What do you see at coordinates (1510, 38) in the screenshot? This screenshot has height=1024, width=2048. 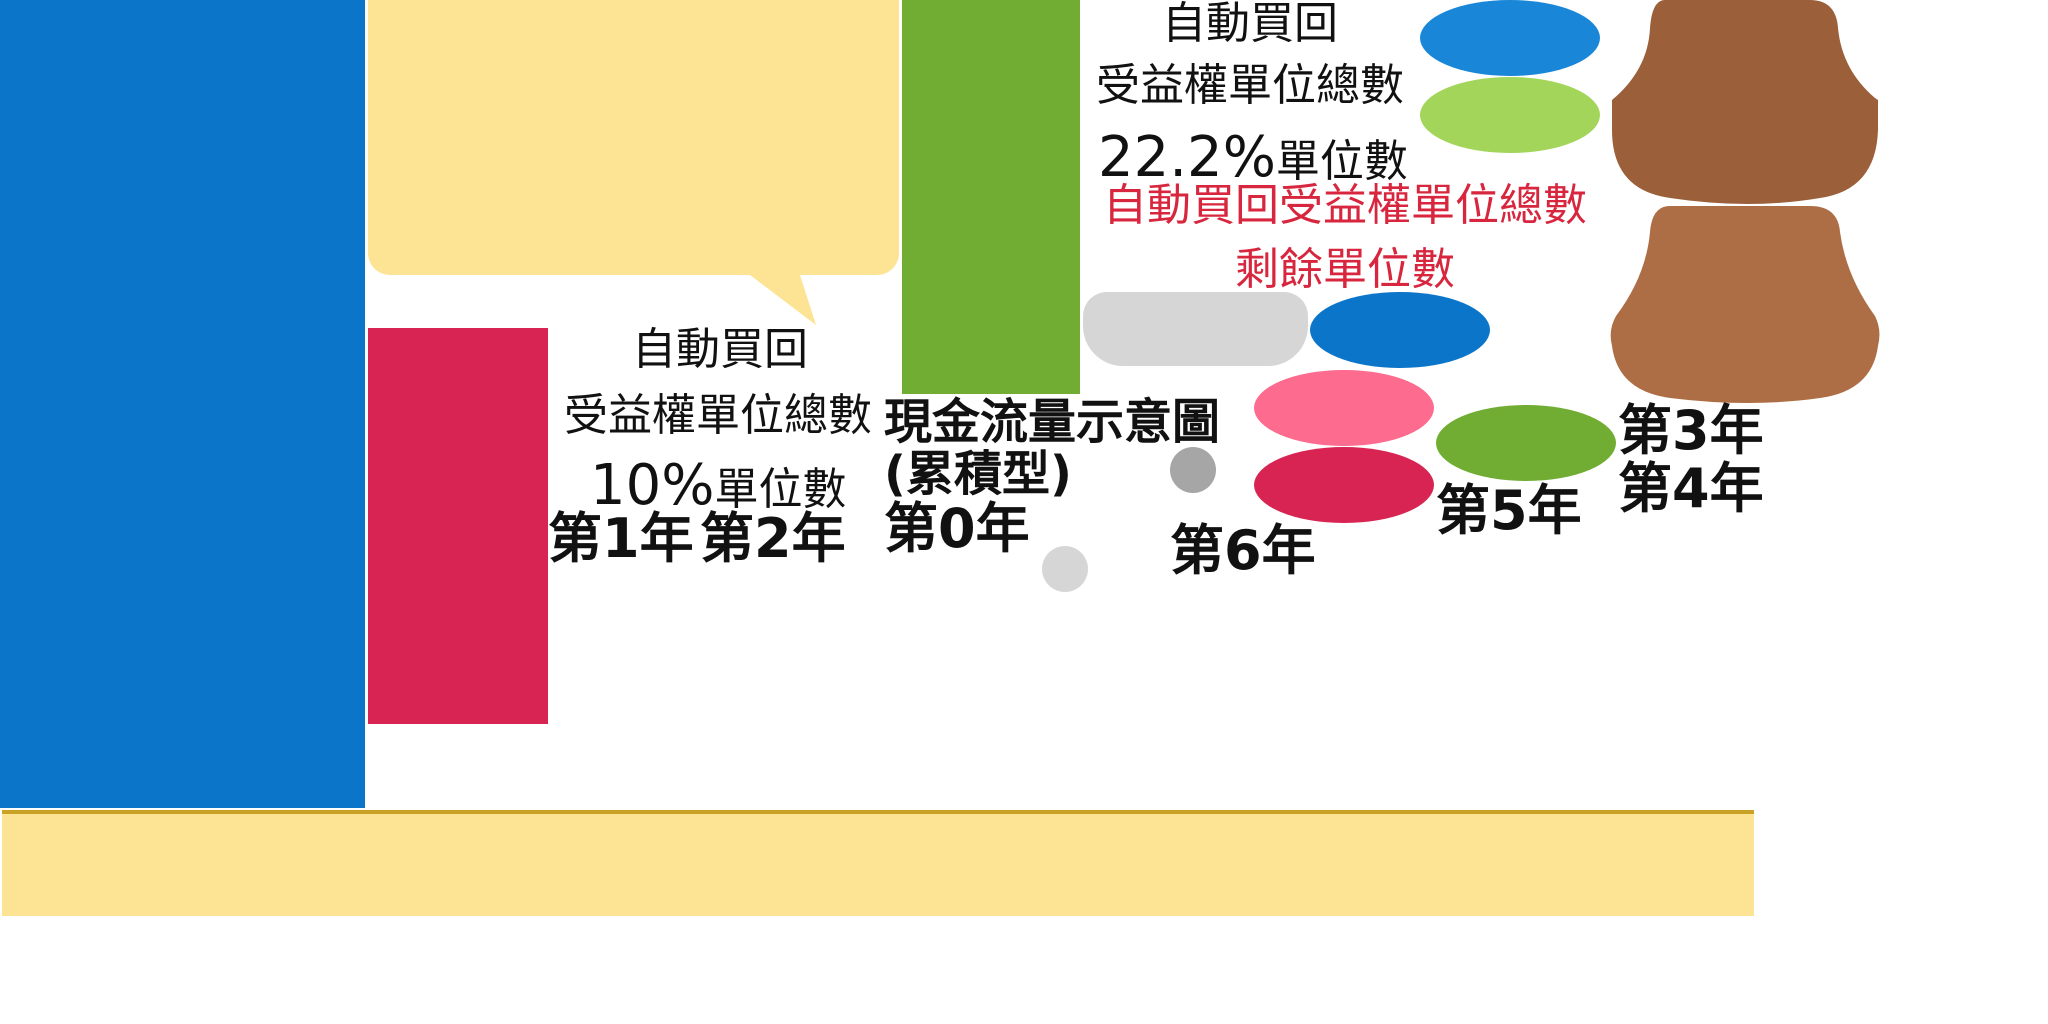 I see `blue-oval-top` at bounding box center [1510, 38].